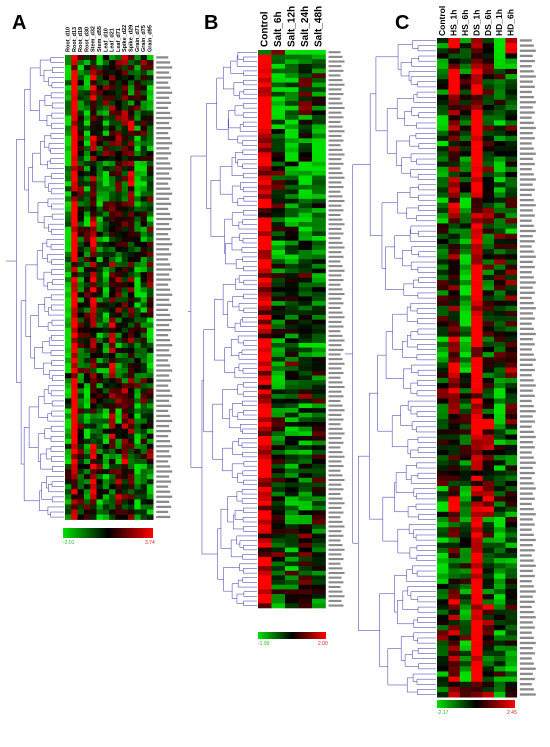 The height and width of the screenshot is (747, 550). I want to click on column-label: Spike_d29, so click(132, 38).